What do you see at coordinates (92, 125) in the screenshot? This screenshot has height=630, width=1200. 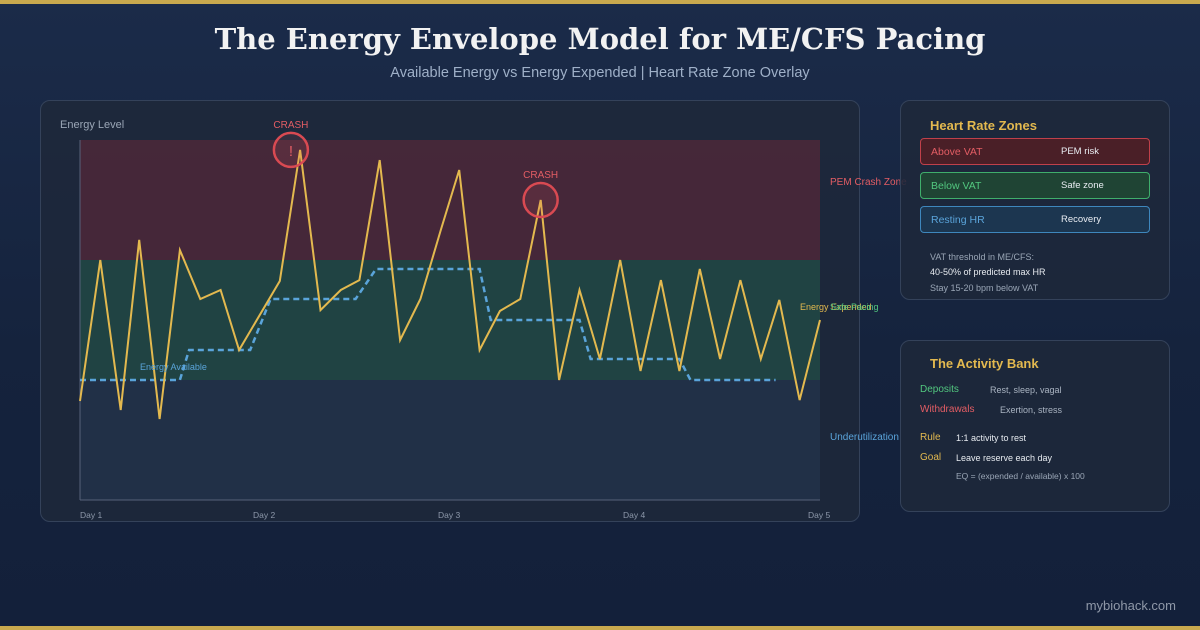 I see `y-axis-label: Energy Level` at bounding box center [92, 125].